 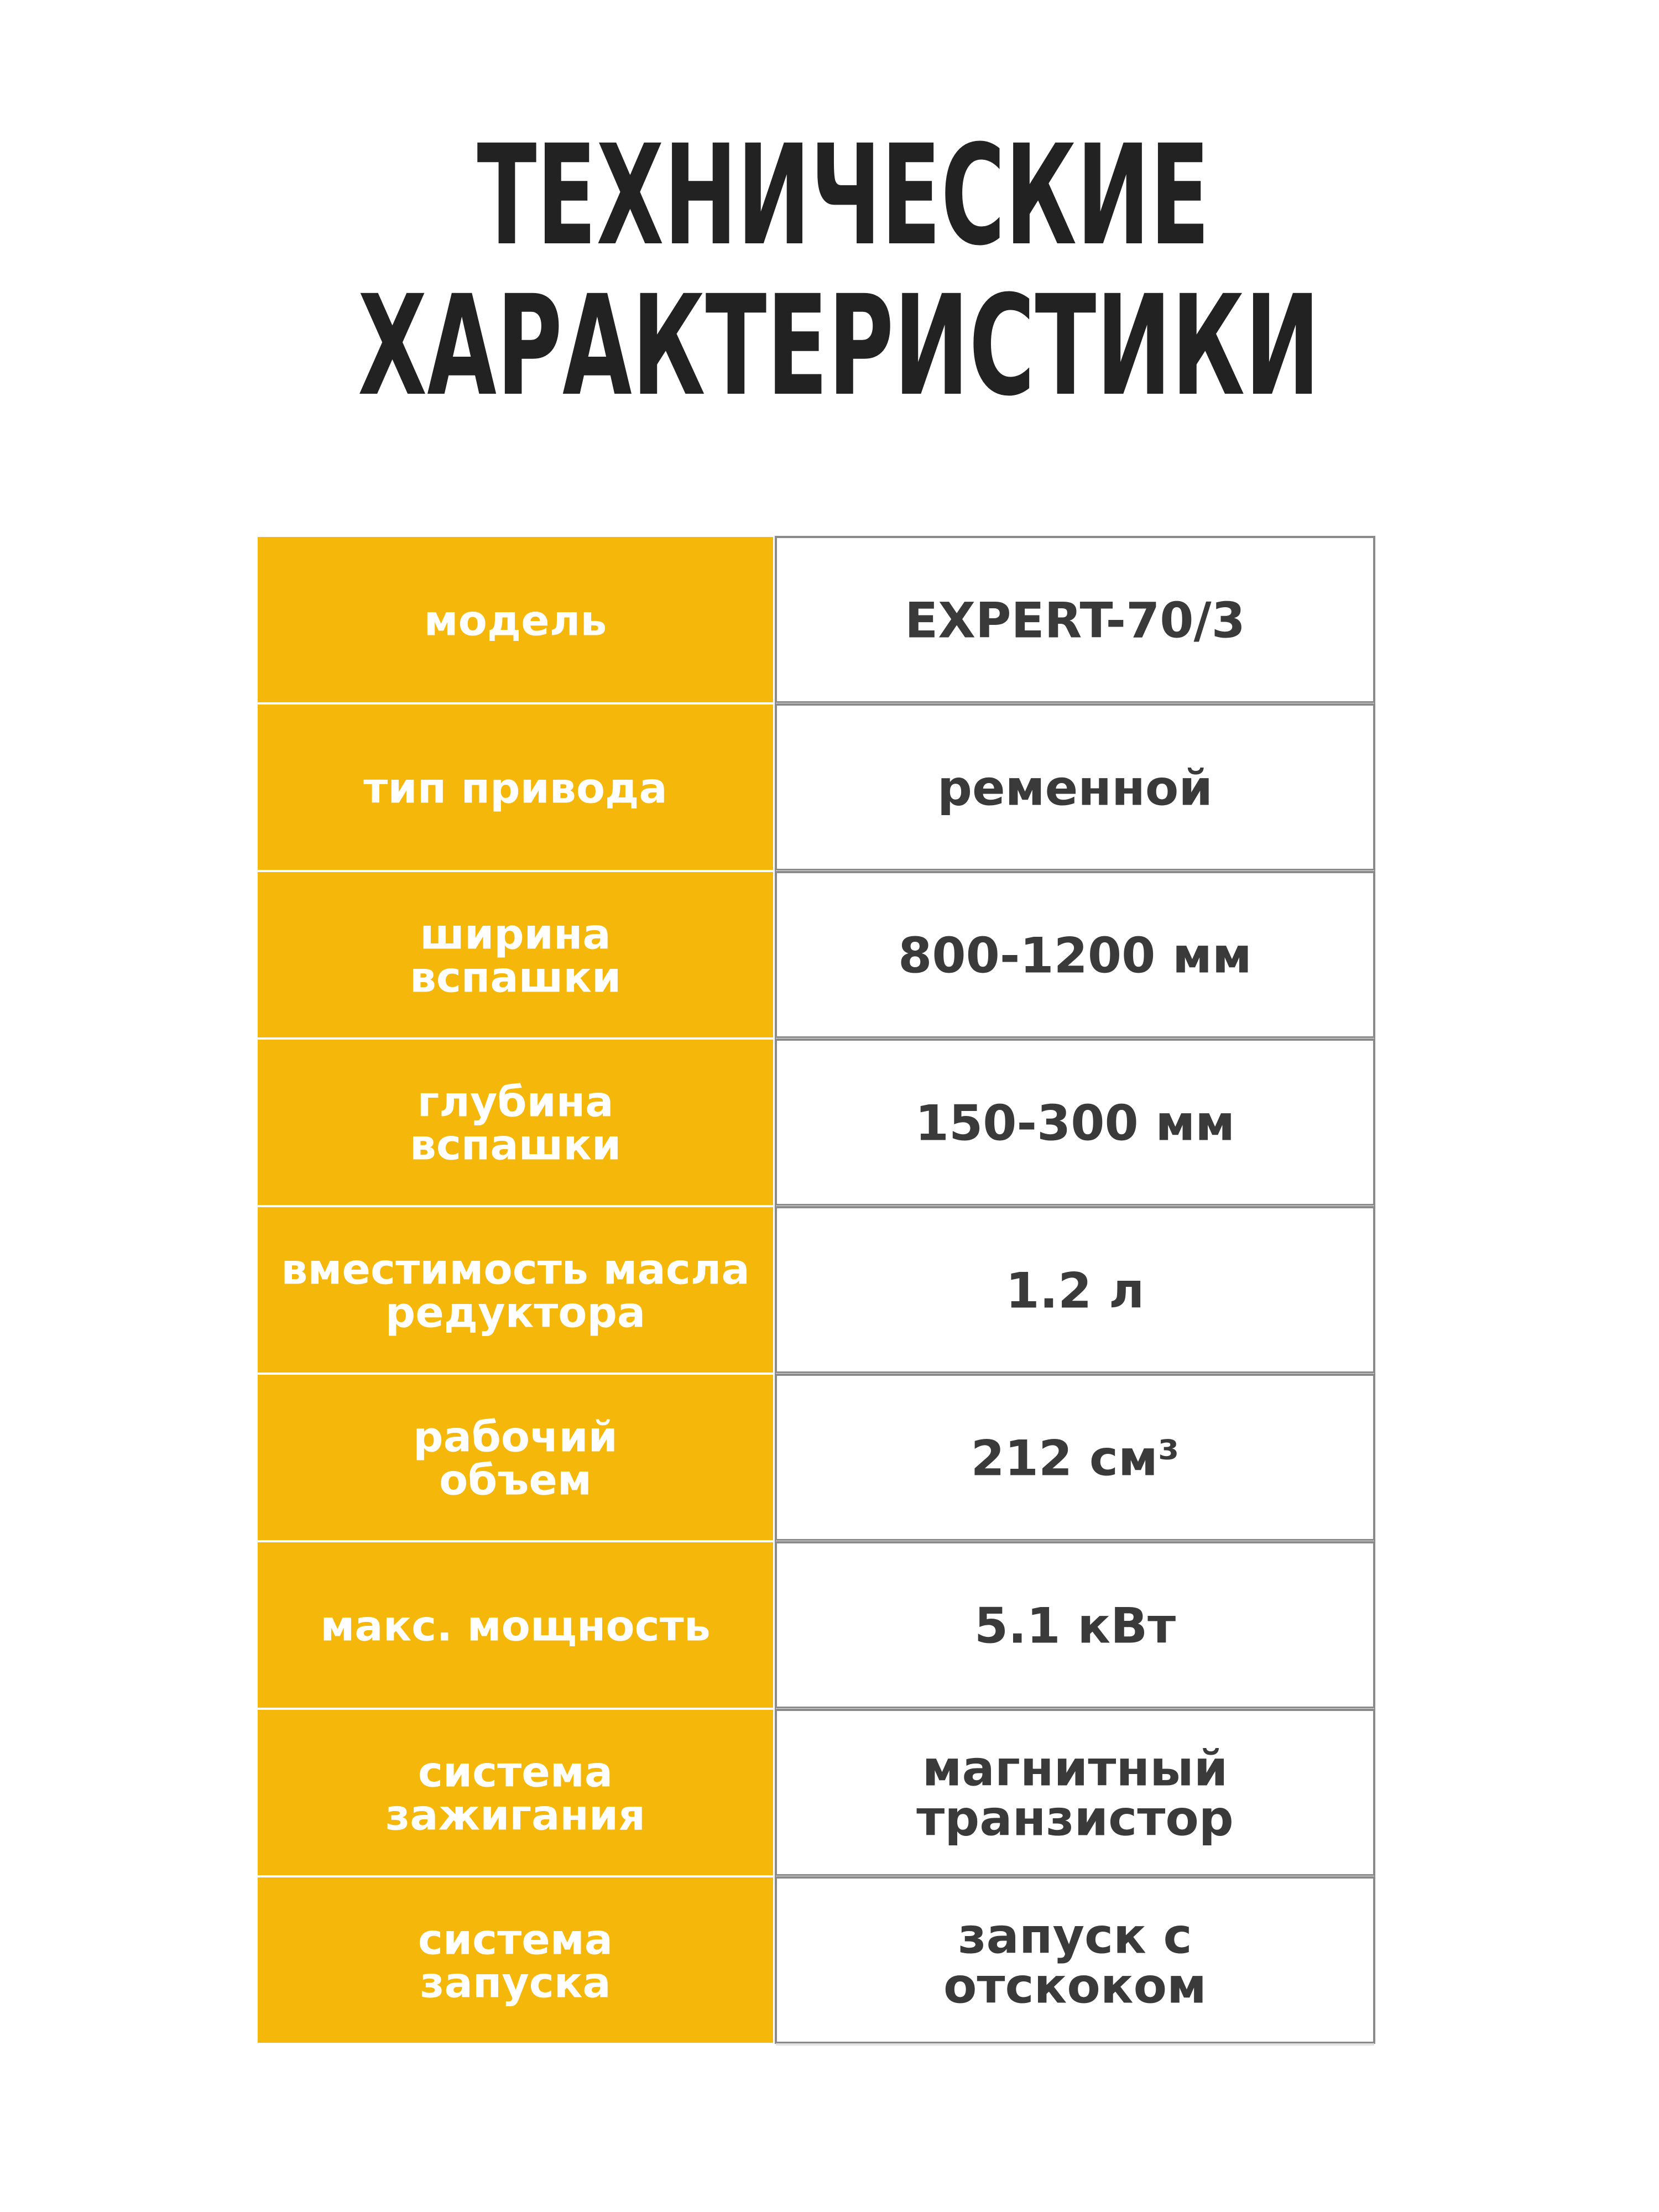 I want to click on label-text: модель, so click(x=515, y=621).